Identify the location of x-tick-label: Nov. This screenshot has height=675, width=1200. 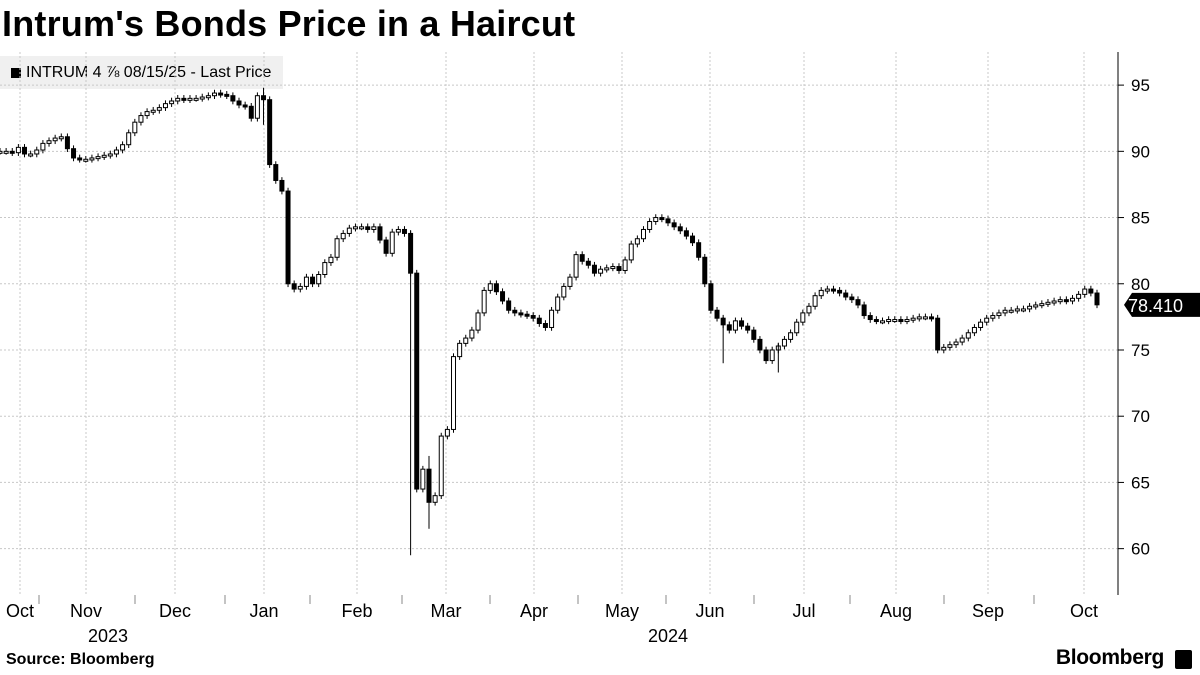
(86, 611).